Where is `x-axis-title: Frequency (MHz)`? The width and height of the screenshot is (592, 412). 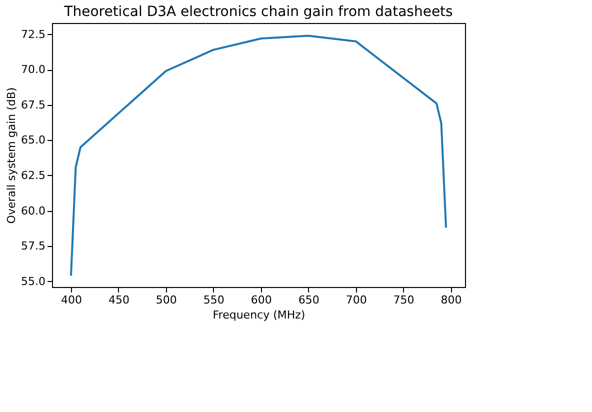
x-axis-title: Frequency (MHz) is located at coordinates (259, 315).